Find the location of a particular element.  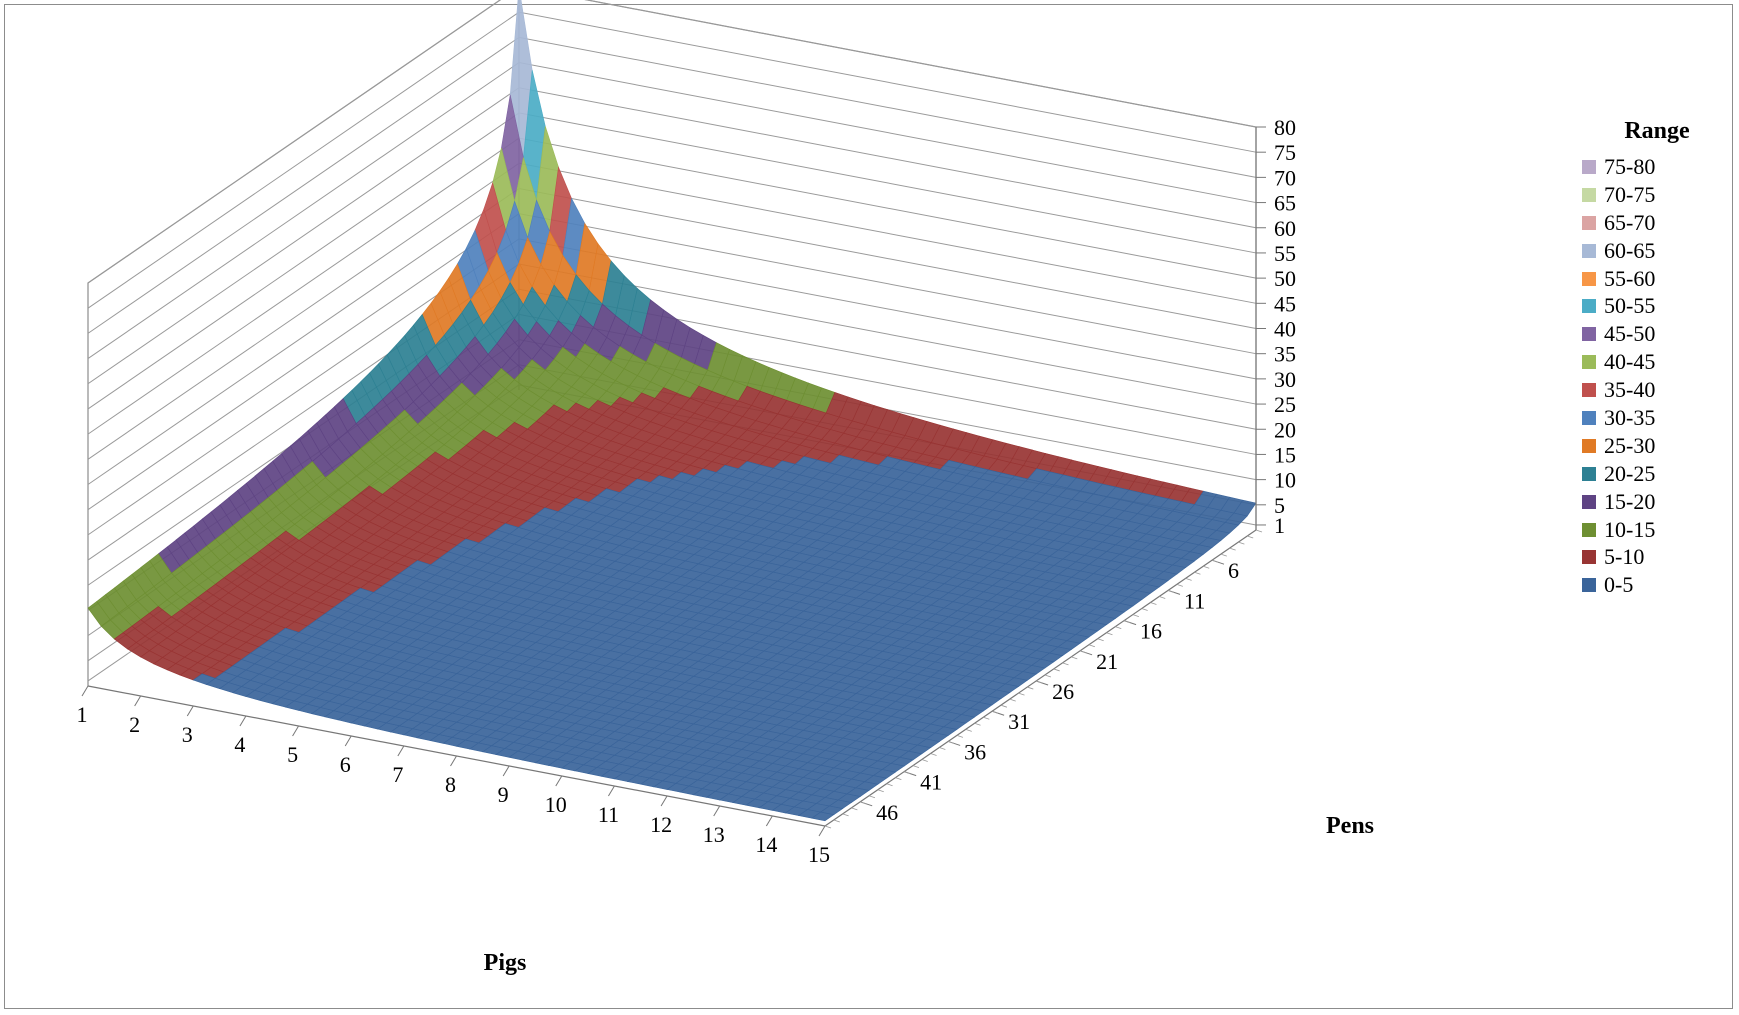

x-tick-label: 11 is located at coordinates (608, 814).